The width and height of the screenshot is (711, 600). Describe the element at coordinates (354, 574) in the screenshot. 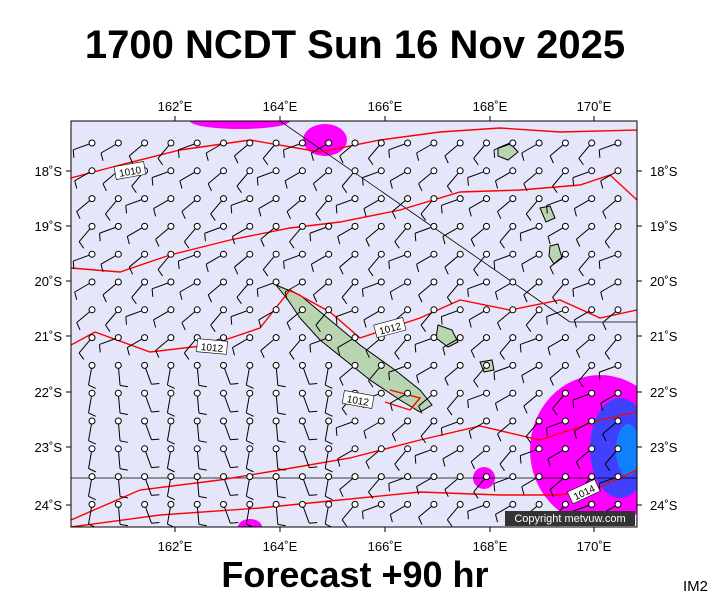

I see `forecast-label: Forecast +90 hr` at that location.